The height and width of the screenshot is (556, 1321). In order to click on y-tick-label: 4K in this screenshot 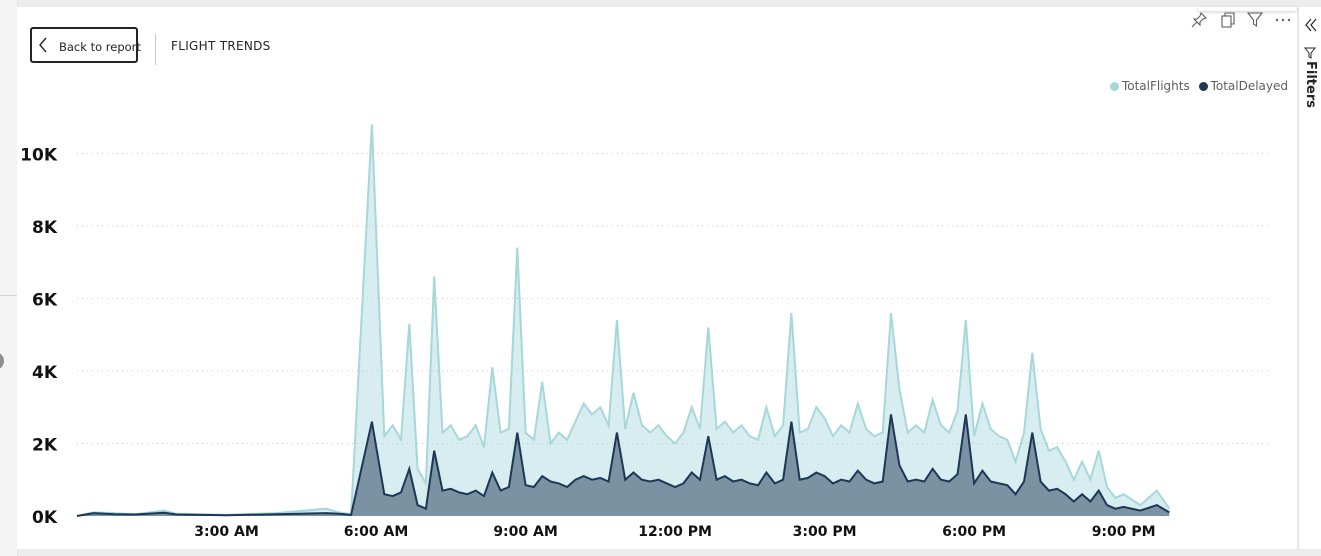, I will do `click(45, 373)`.